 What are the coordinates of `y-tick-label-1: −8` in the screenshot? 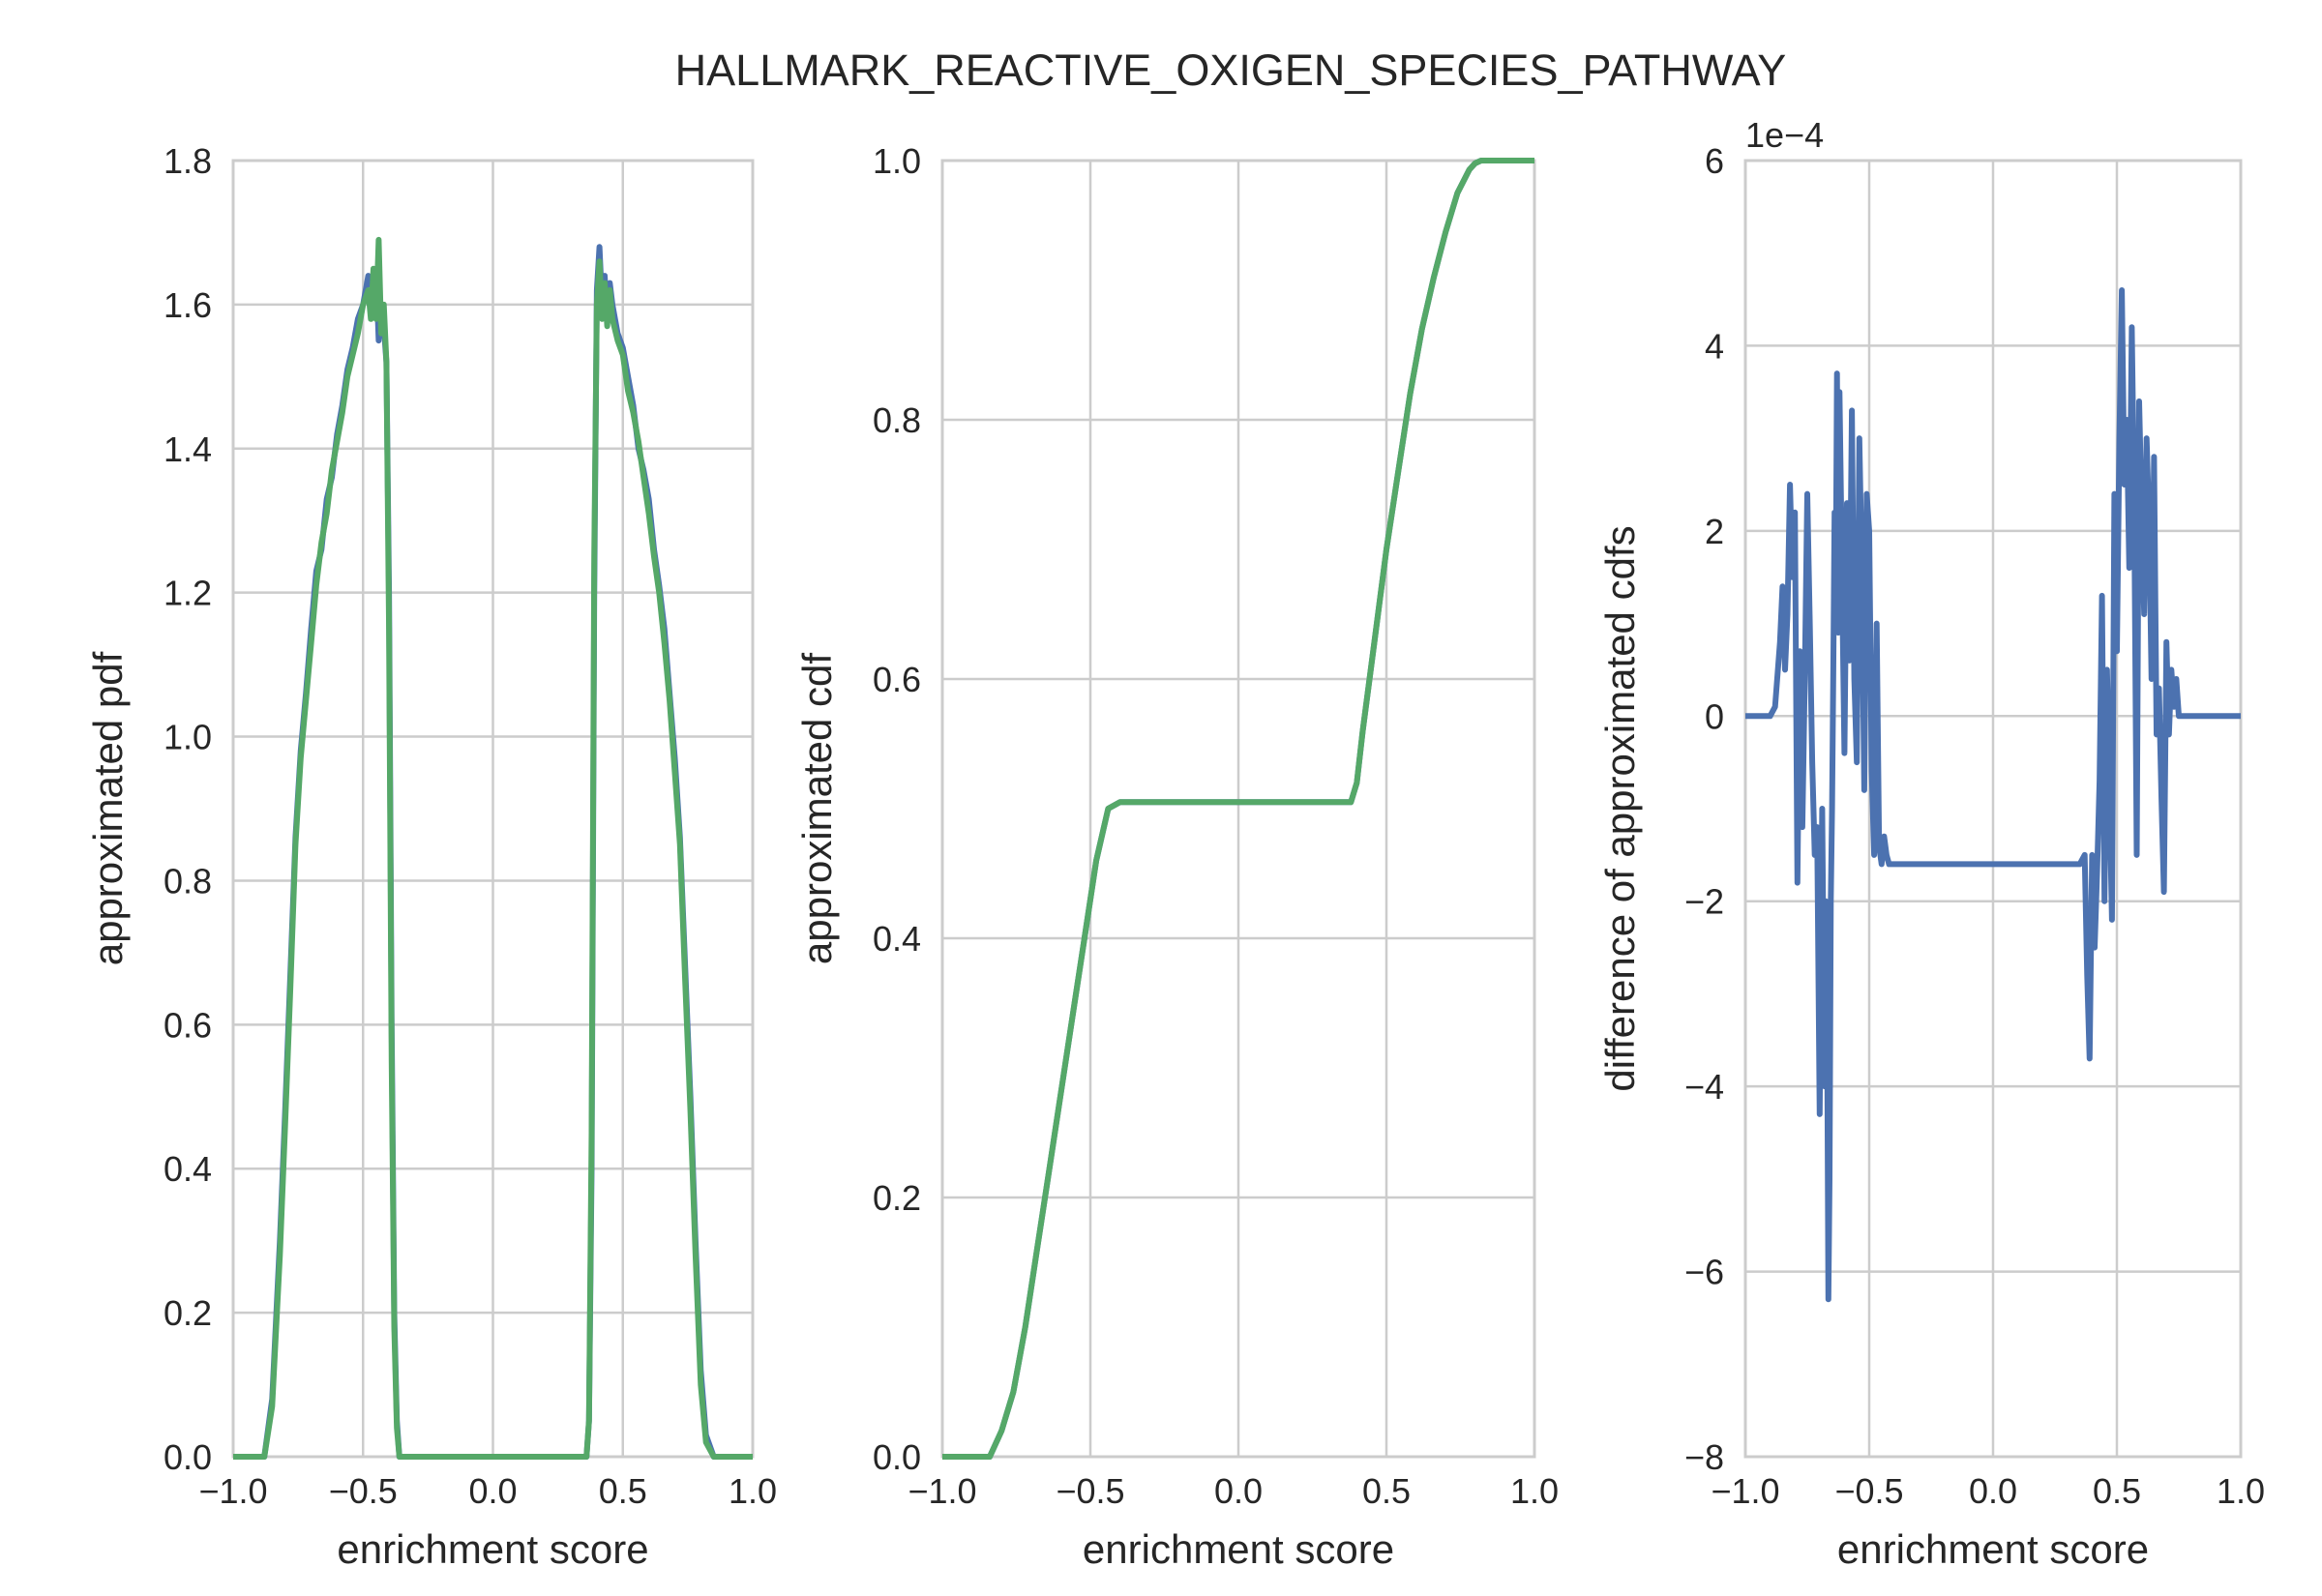 It's located at (1704, 1457).